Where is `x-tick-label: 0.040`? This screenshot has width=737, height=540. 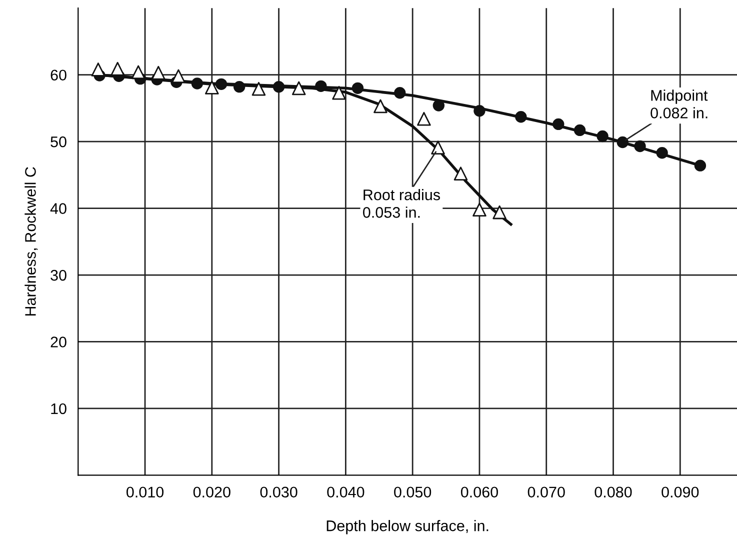
x-tick-label: 0.040 is located at coordinates (345, 492).